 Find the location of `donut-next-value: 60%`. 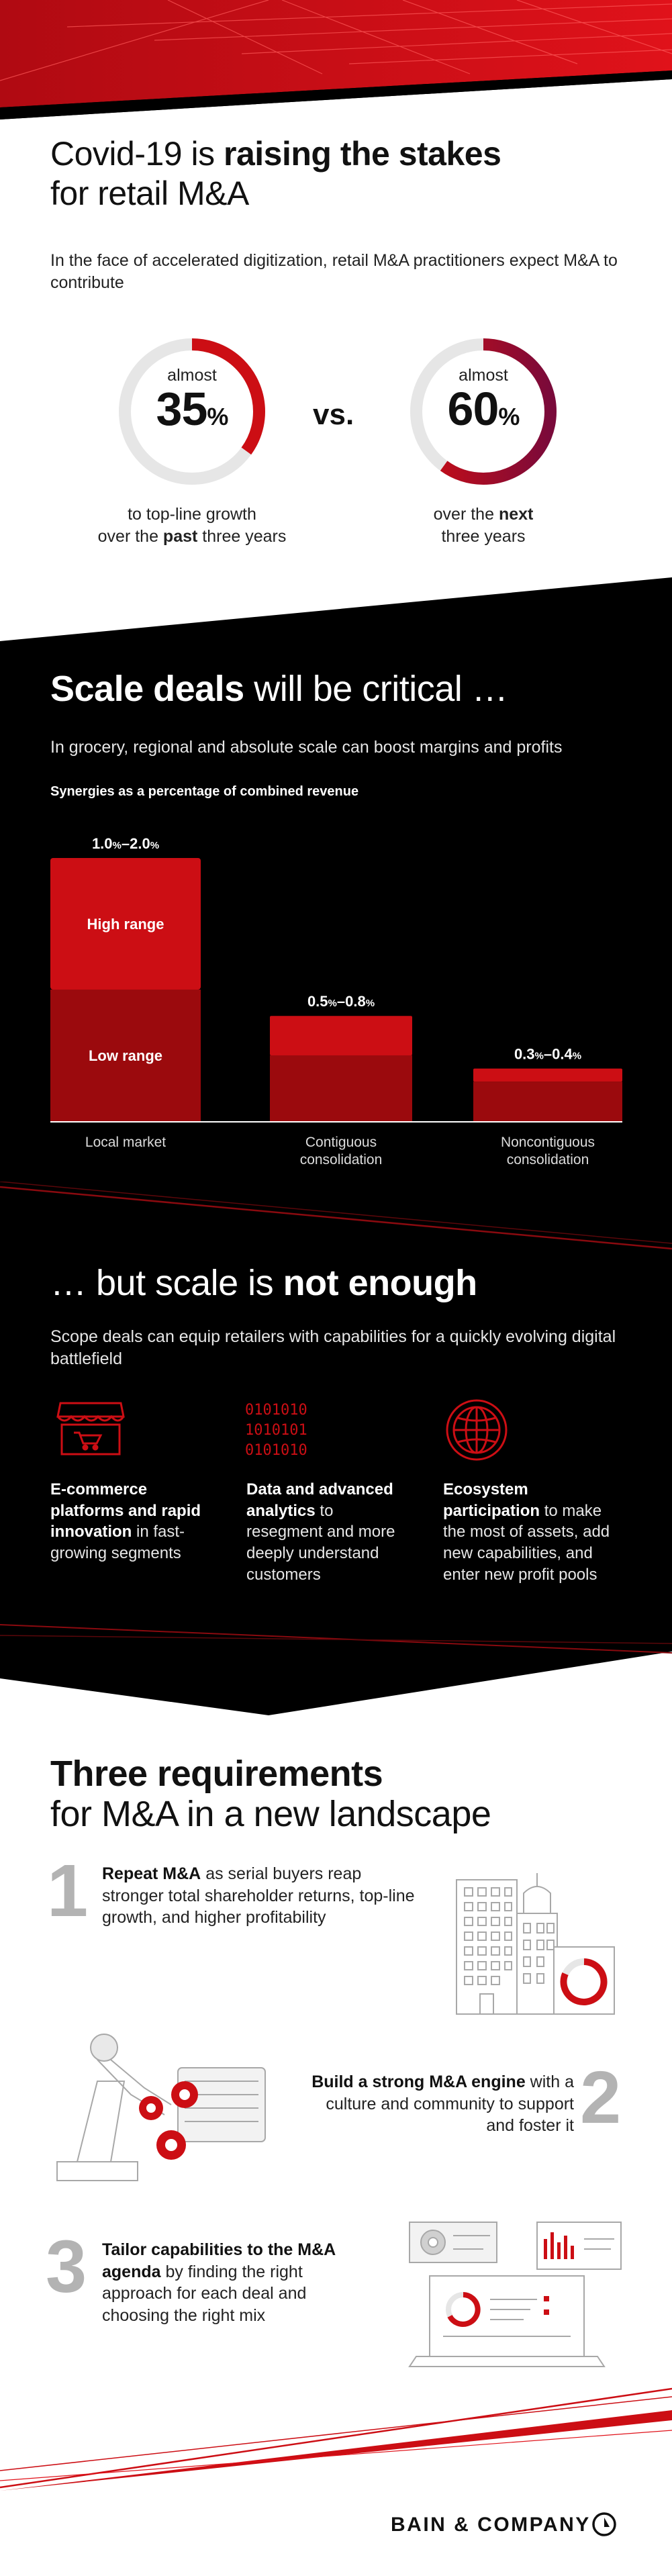

donut-next-value: 60% is located at coordinates (483, 409).